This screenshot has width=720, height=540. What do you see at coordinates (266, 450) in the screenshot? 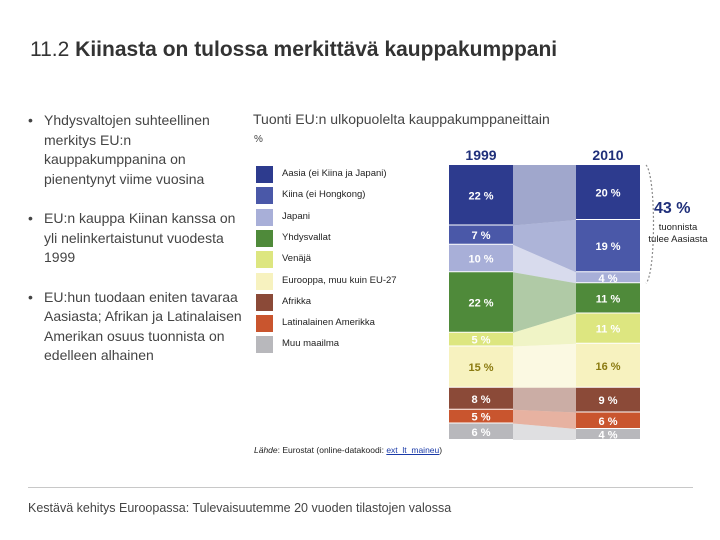
I see `source-prefix: Lähde` at bounding box center [266, 450].